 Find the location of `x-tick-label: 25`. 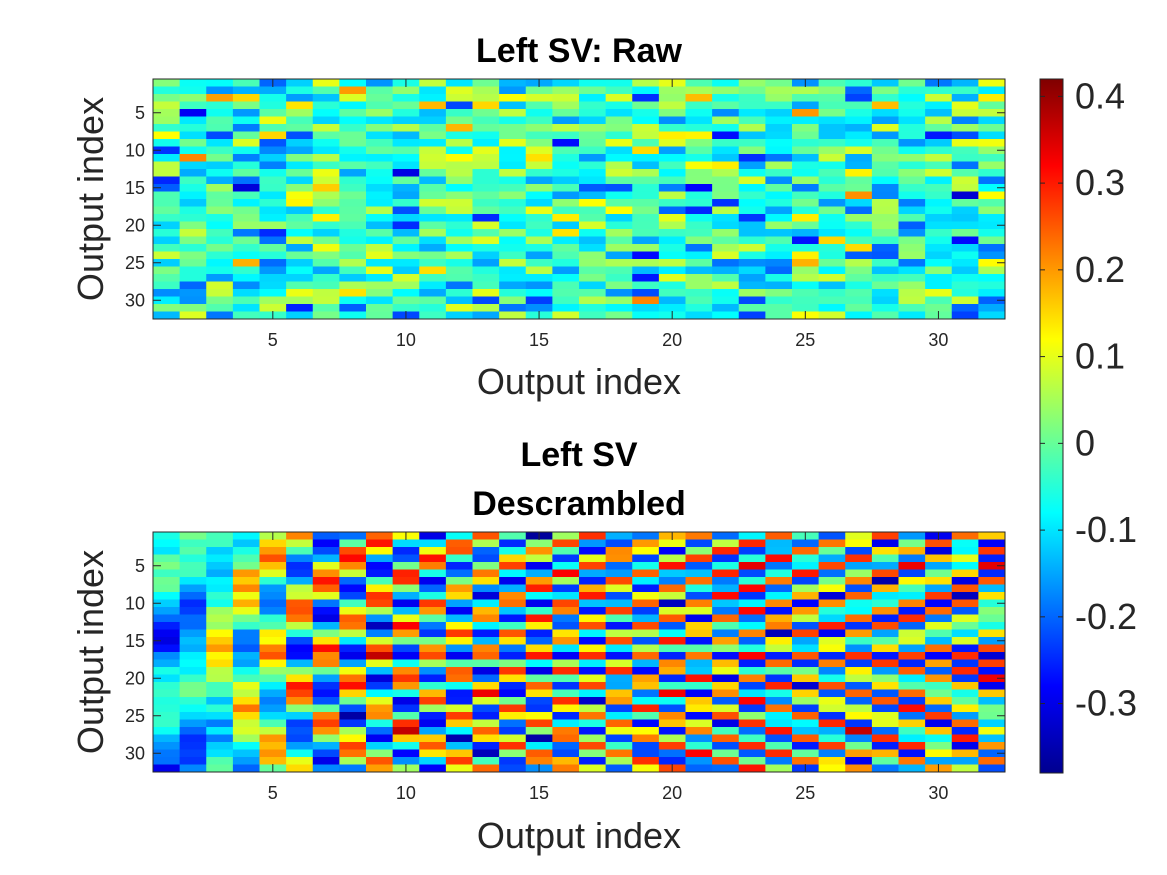

x-tick-label: 25 is located at coordinates (805, 340).